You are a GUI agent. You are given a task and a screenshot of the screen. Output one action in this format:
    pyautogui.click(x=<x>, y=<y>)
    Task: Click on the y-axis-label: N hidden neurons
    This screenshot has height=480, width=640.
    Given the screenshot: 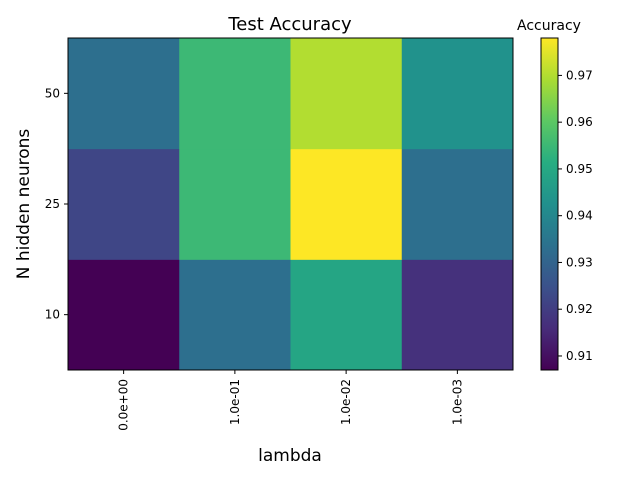 What is the action you would take?
    pyautogui.click(x=24, y=204)
    